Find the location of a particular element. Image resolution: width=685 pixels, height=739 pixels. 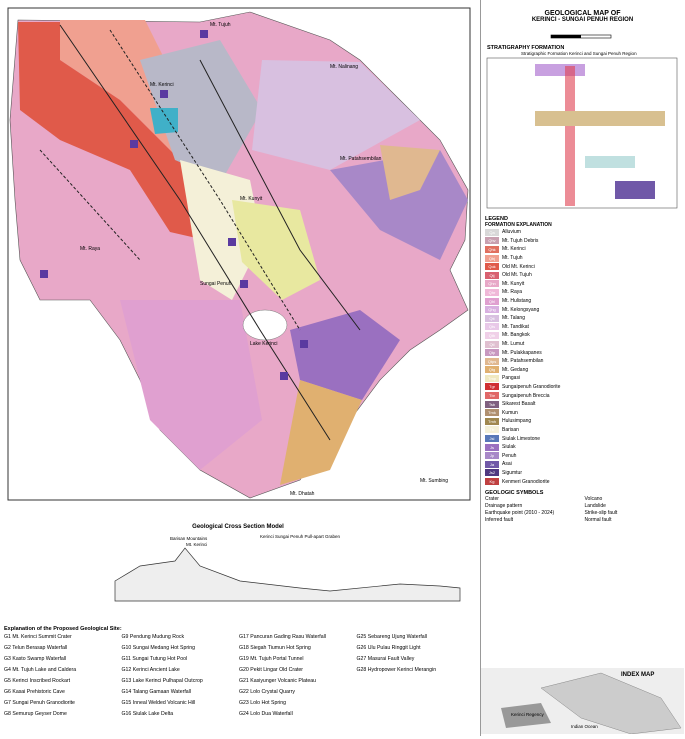

geosite-item: G12 Kerinci Ancient Lake is located at coordinates (150, 670).